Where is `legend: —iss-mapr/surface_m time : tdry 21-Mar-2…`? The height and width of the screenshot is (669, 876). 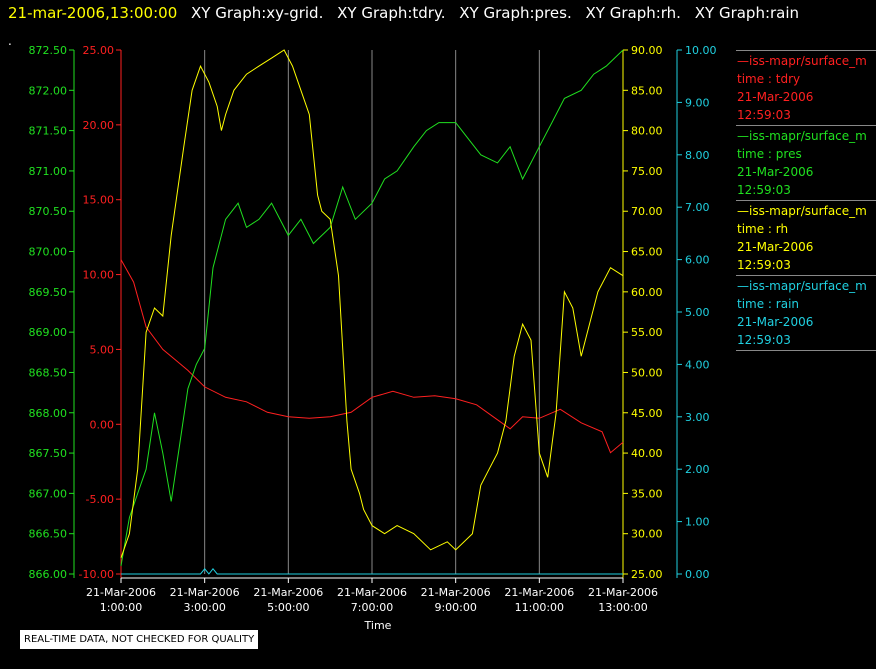 legend: —iss-mapr/surface_m time : tdry 21-Mar-2… is located at coordinates (806, 200).